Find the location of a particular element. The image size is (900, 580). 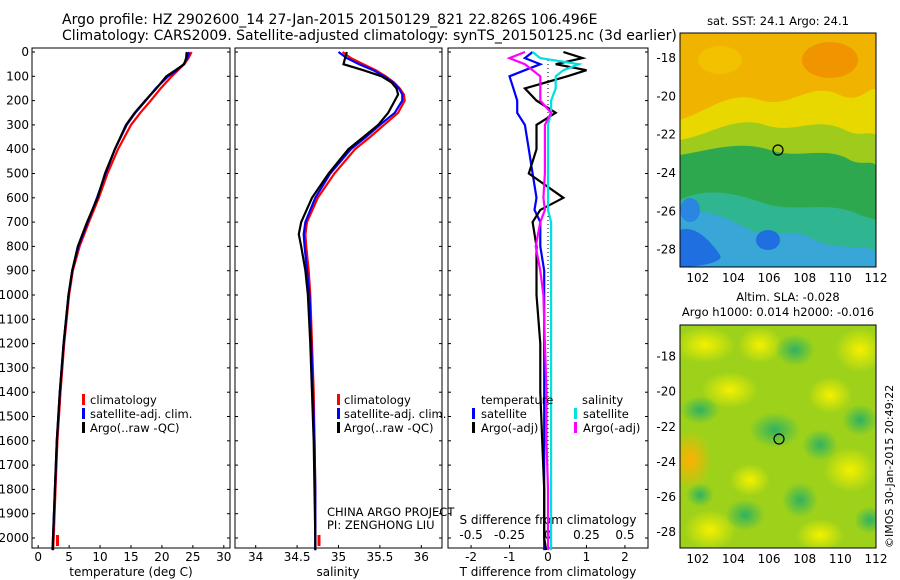

legend-swatch-t-satellite is located at coordinates (473, 413).